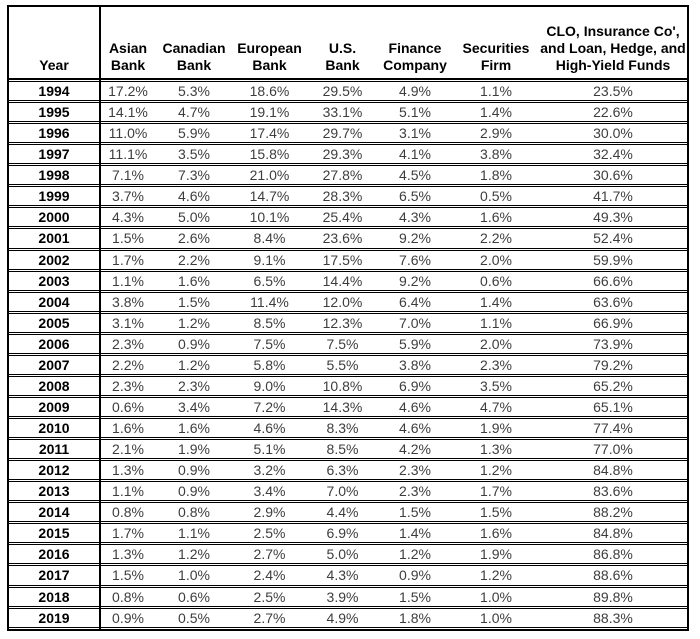 The height and width of the screenshot is (639, 700). What do you see at coordinates (342, 554) in the screenshot?
I see `value-cell-us-bank: 5.0%` at bounding box center [342, 554].